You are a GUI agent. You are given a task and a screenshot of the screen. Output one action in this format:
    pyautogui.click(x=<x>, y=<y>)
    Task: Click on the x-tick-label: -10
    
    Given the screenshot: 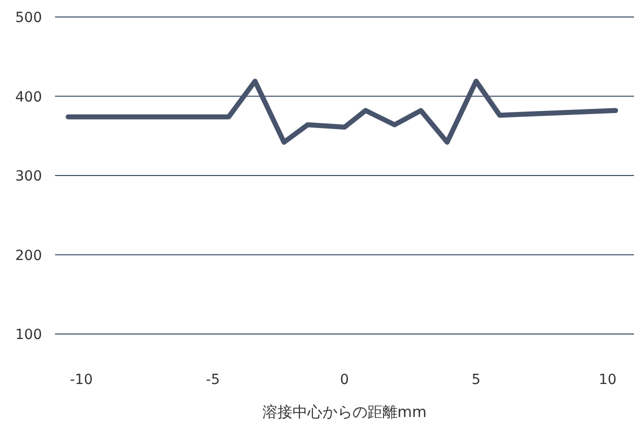 What is the action you would take?
    pyautogui.click(x=81, y=380)
    